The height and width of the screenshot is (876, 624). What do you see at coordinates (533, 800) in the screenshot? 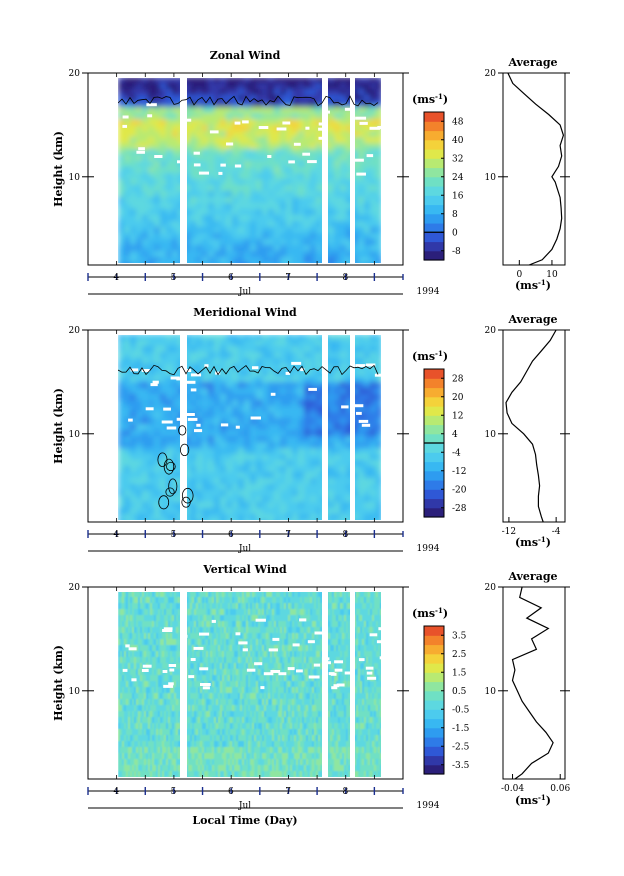
I see `vertical-average-unit: (ms-1)` at bounding box center [533, 800].